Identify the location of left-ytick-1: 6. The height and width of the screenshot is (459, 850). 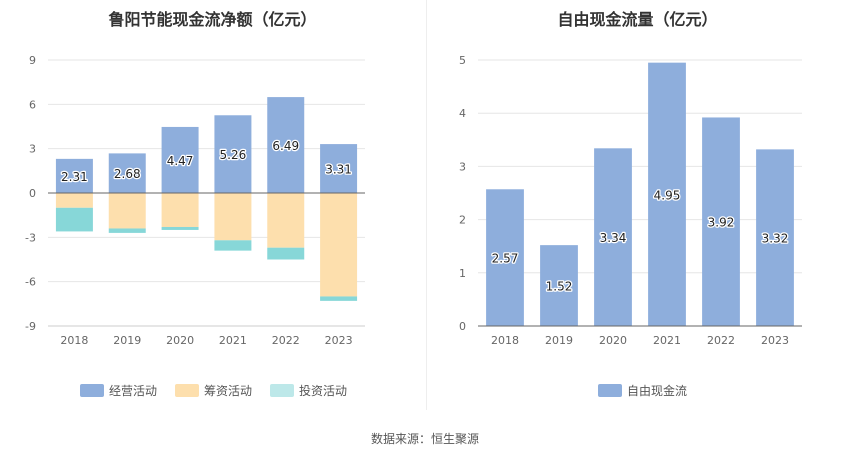
(32, 104).